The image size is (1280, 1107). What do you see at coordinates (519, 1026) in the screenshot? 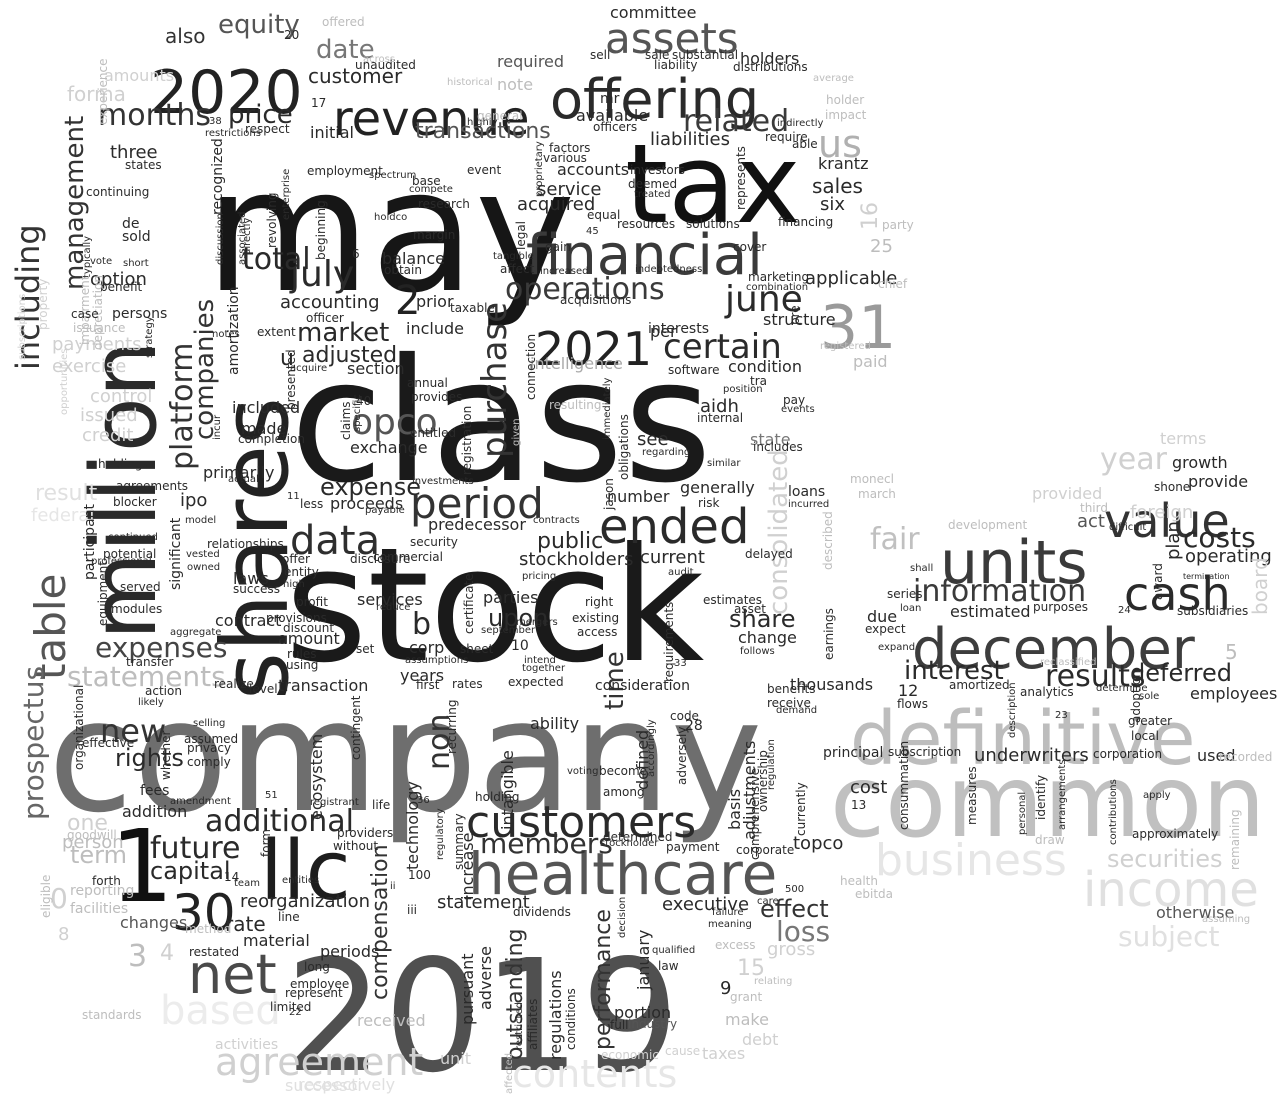
I see `cloud-word-restricted: restricted` at bounding box center [519, 1026].